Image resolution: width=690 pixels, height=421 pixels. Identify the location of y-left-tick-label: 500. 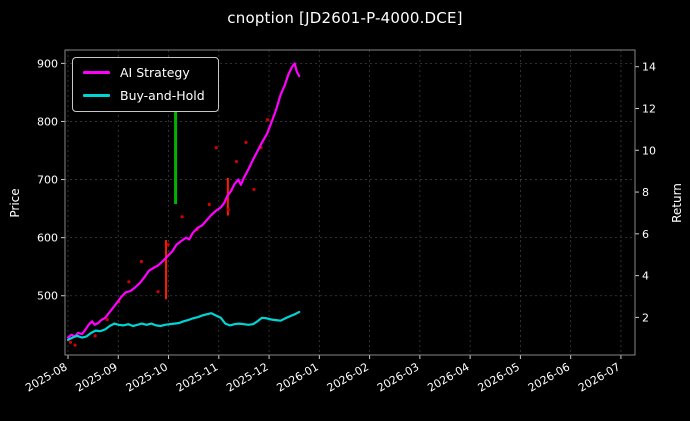
(47, 296).